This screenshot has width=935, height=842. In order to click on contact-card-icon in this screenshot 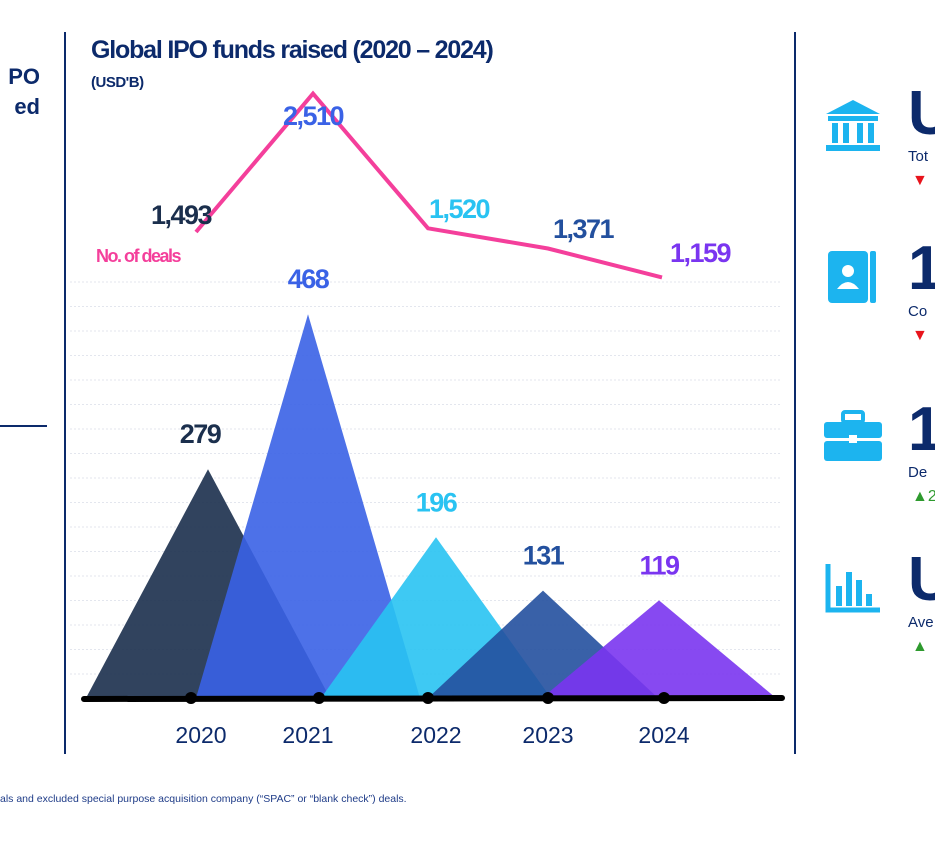, I will do `click(852, 277)`.